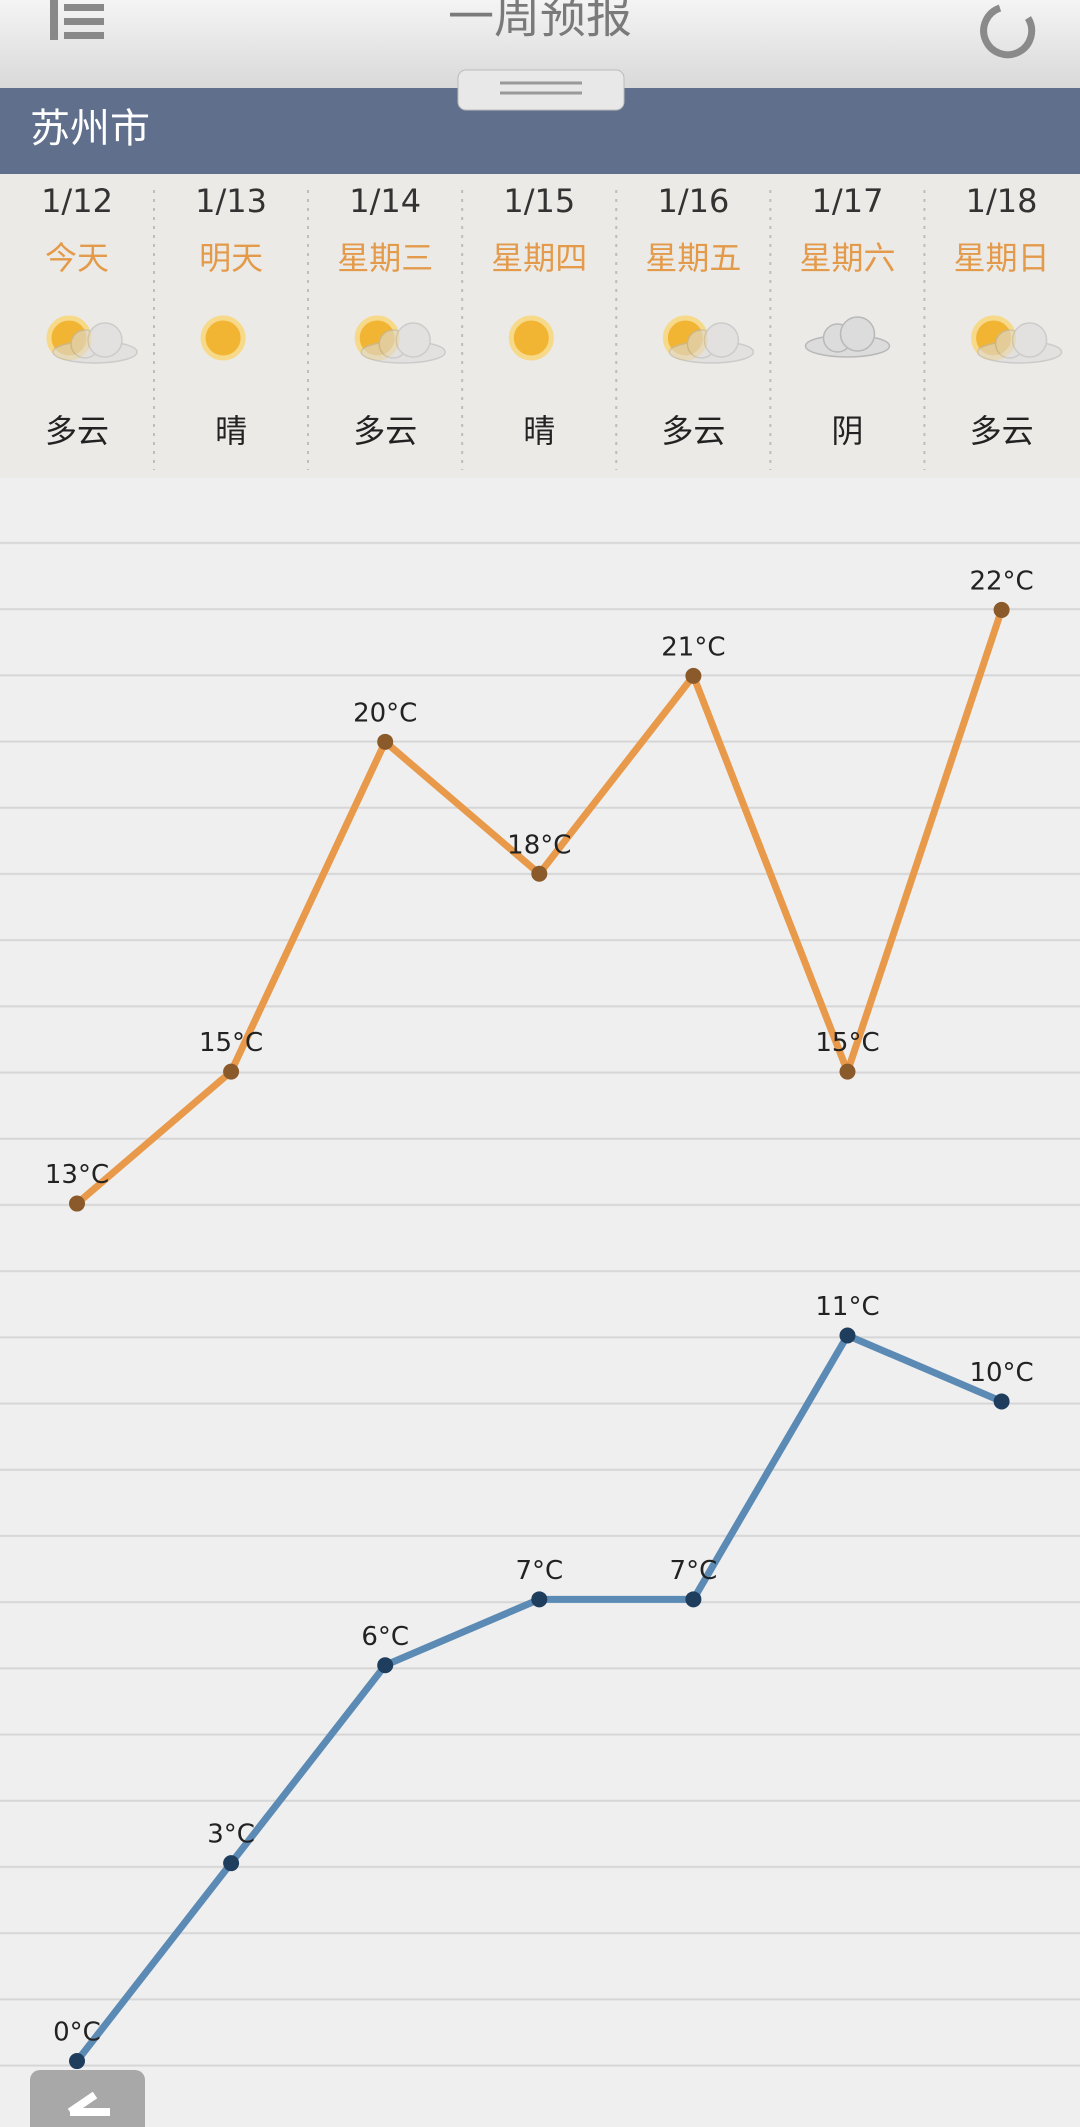  What do you see at coordinates (231, 1835) in the screenshot?
I see `temp-label: 3°C` at bounding box center [231, 1835].